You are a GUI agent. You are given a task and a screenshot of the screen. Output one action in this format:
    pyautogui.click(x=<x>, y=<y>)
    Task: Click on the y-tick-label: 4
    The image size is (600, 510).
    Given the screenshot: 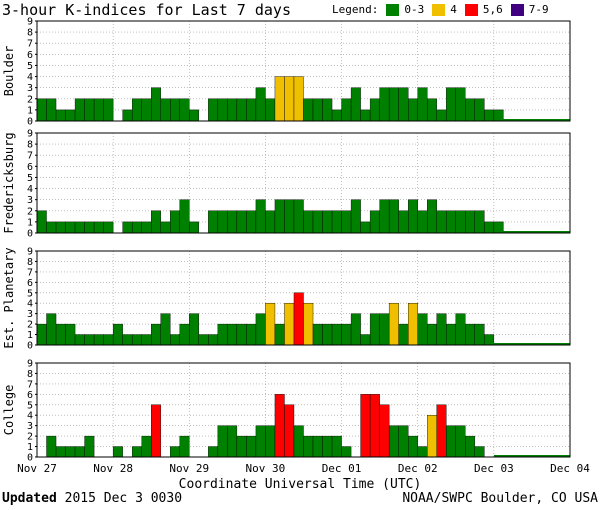 What is the action you would take?
    pyautogui.click(x=30, y=189)
    